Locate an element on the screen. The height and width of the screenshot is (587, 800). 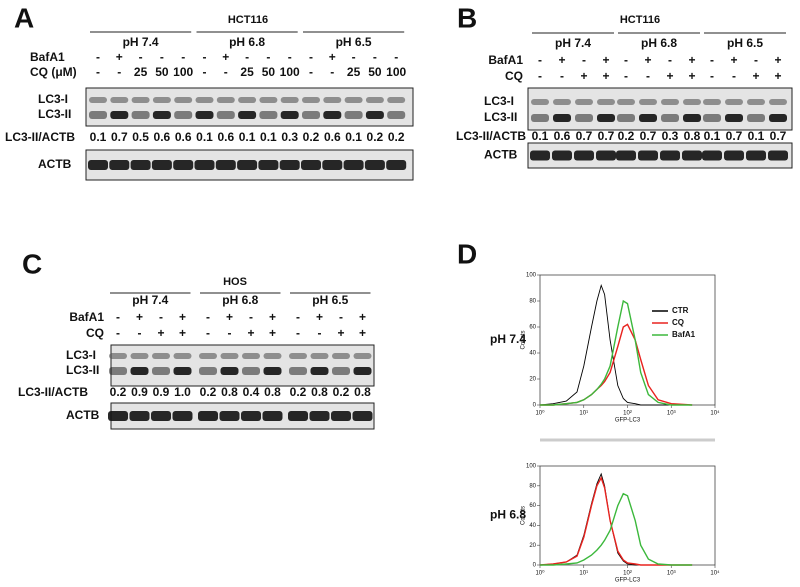
ratio-value: 0.5 is located at coordinates (140, 137).